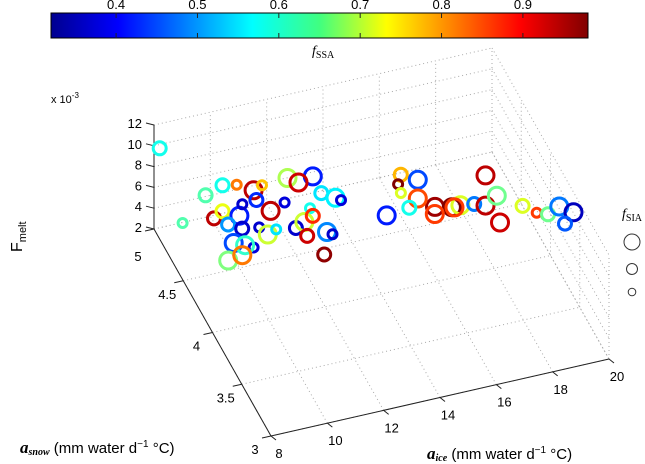 This screenshot has height=464, width=645. I want to click on x-tick-label: 14, so click(448, 415).